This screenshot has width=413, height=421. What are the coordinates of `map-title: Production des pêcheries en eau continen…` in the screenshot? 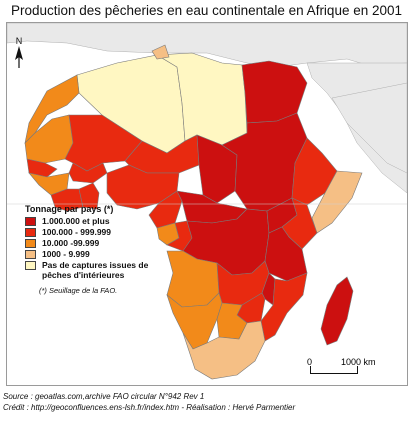 It's located at (206, 10).